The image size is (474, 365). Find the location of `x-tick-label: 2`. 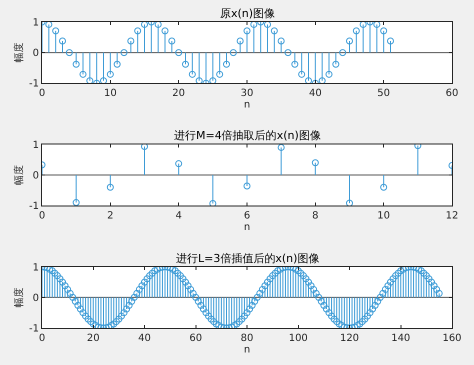

x-tick-label: 2 is located at coordinates (110, 216).